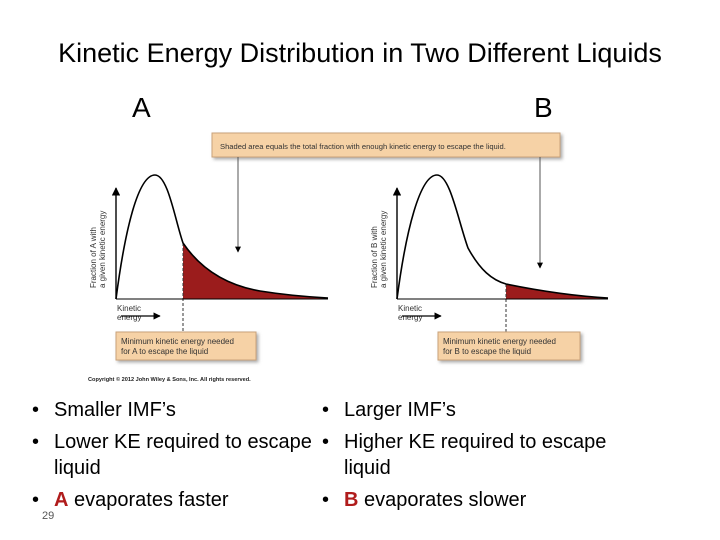 Image resolution: width=720 pixels, height=540 pixels. What do you see at coordinates (400, 410) in the screenshot?
I see `bullet-text: Larger IMF’s` at bounding box center [400, 410].